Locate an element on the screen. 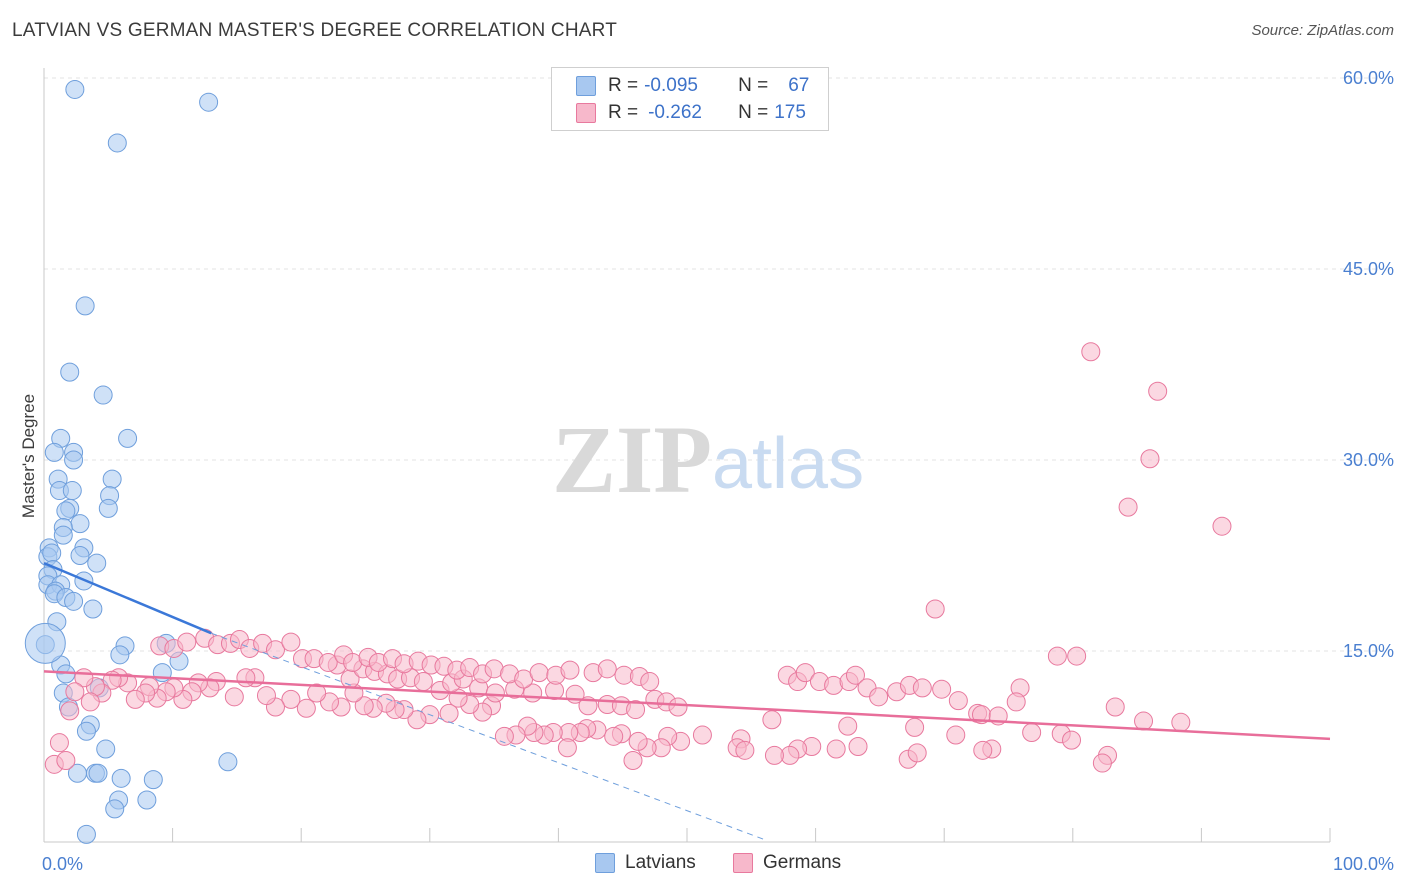 This screenshot has width=1406, height=892. y-tick-label: 45.0% is located at coordinates (1368, 269).